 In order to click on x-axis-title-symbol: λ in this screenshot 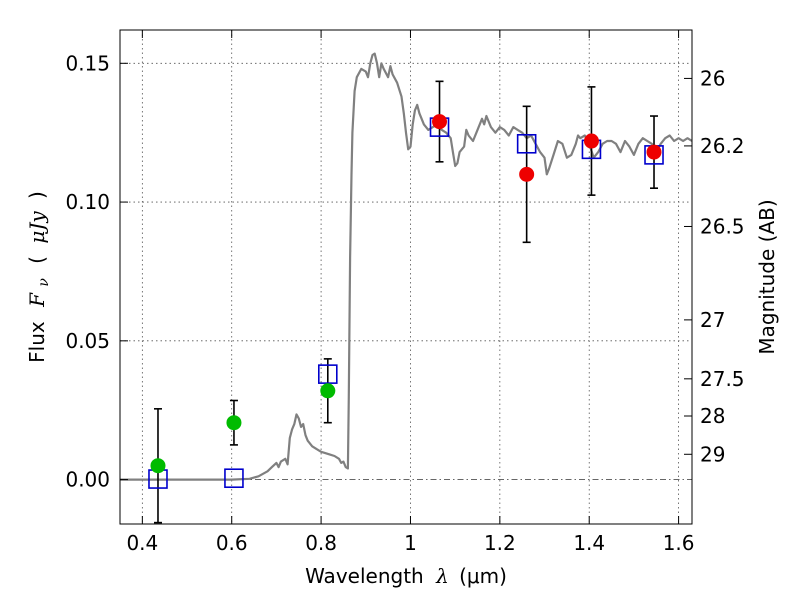, I will do `click(442, 576)`.